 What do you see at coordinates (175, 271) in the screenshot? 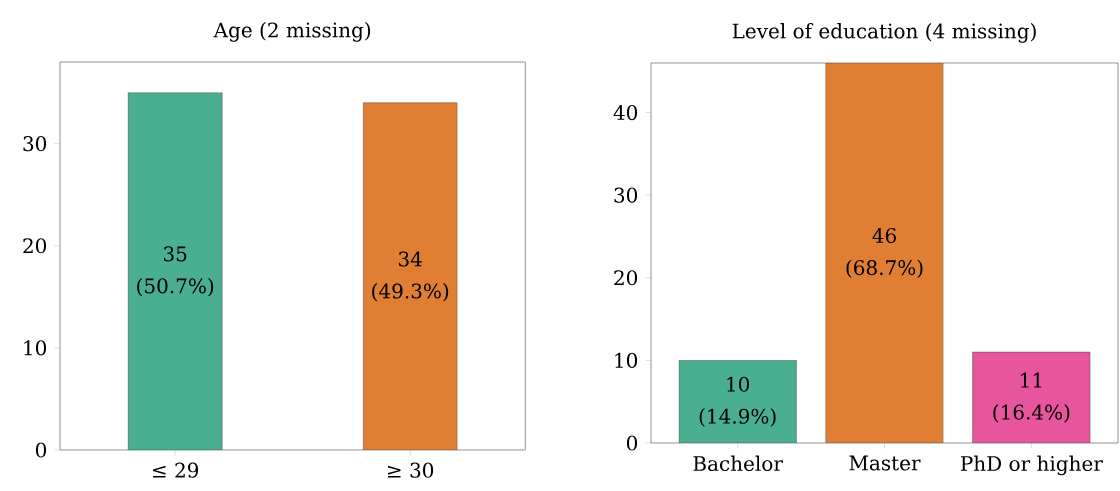
I see `data-label: 35 (50.7%)` at bounding box center [175, 271].